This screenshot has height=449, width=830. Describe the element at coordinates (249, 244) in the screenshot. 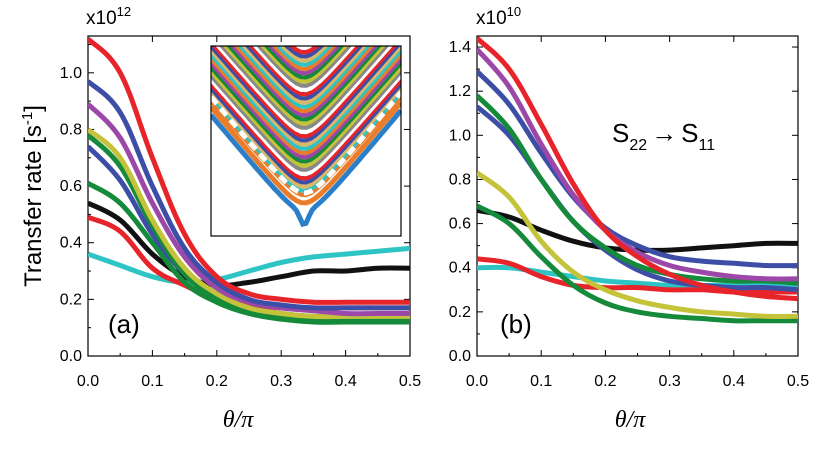

I see `panel-a-series-black` at that location.